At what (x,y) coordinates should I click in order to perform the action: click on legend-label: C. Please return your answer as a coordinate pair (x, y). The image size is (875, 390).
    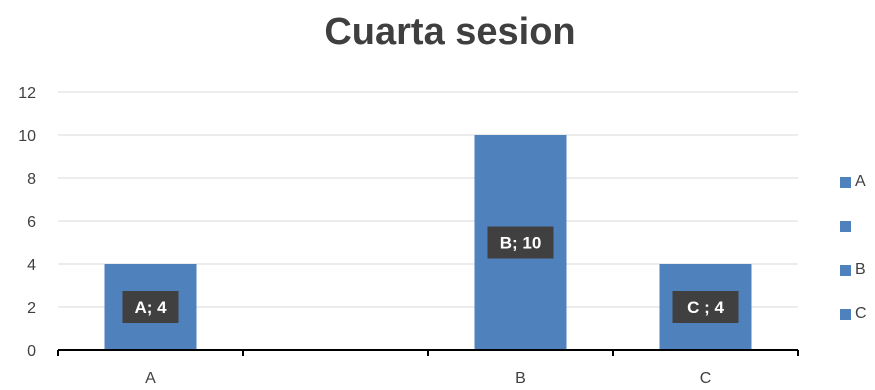
    Looking at the image, I should click on (861, 313).